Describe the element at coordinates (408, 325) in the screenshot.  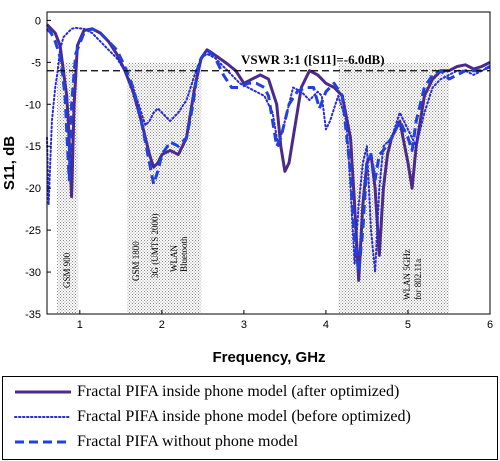
I see `x-tick-label: 5` at that location.